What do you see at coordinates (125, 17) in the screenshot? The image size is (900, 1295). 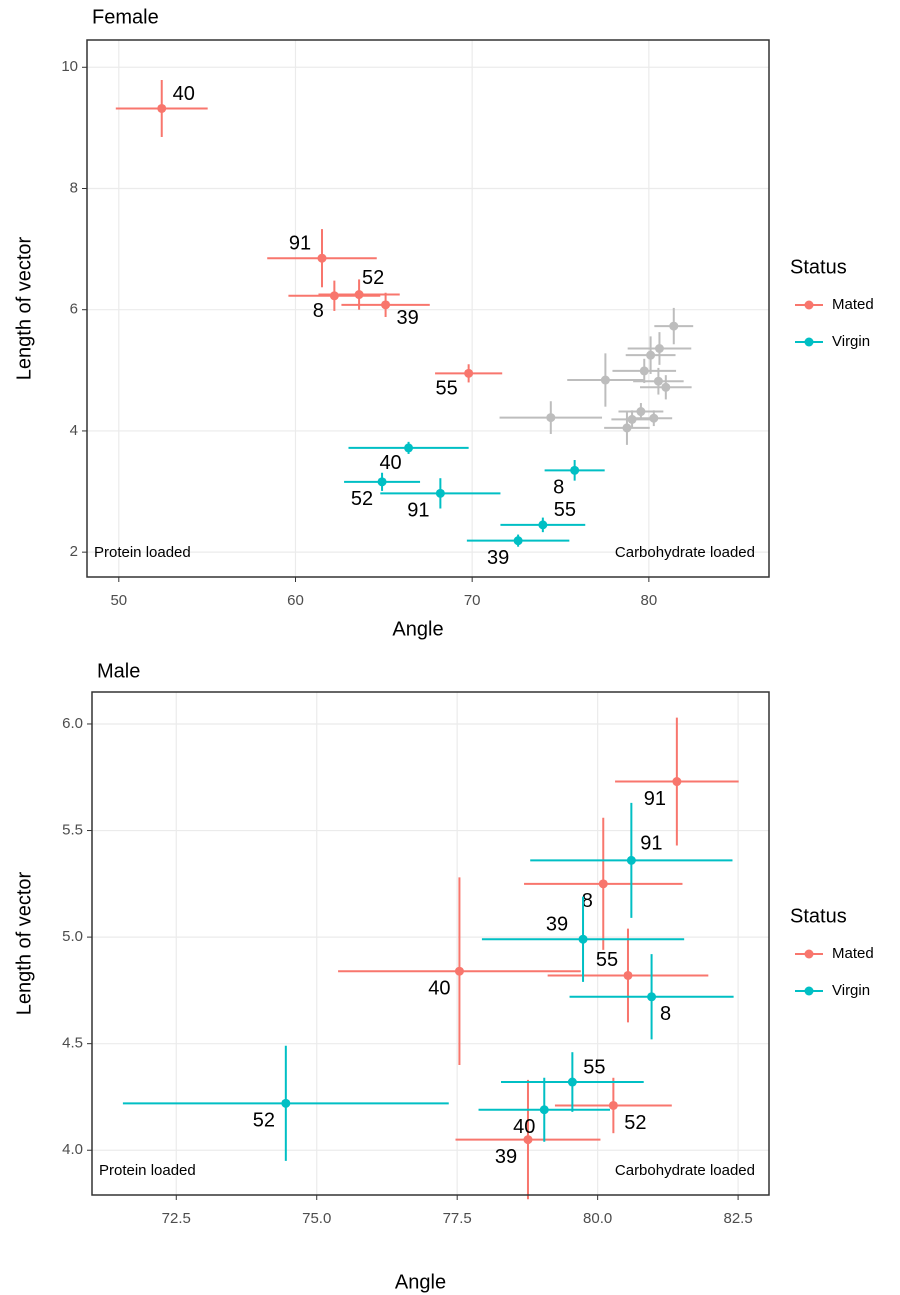 I see `chart-title: Female` at bounding box center [125, 17].